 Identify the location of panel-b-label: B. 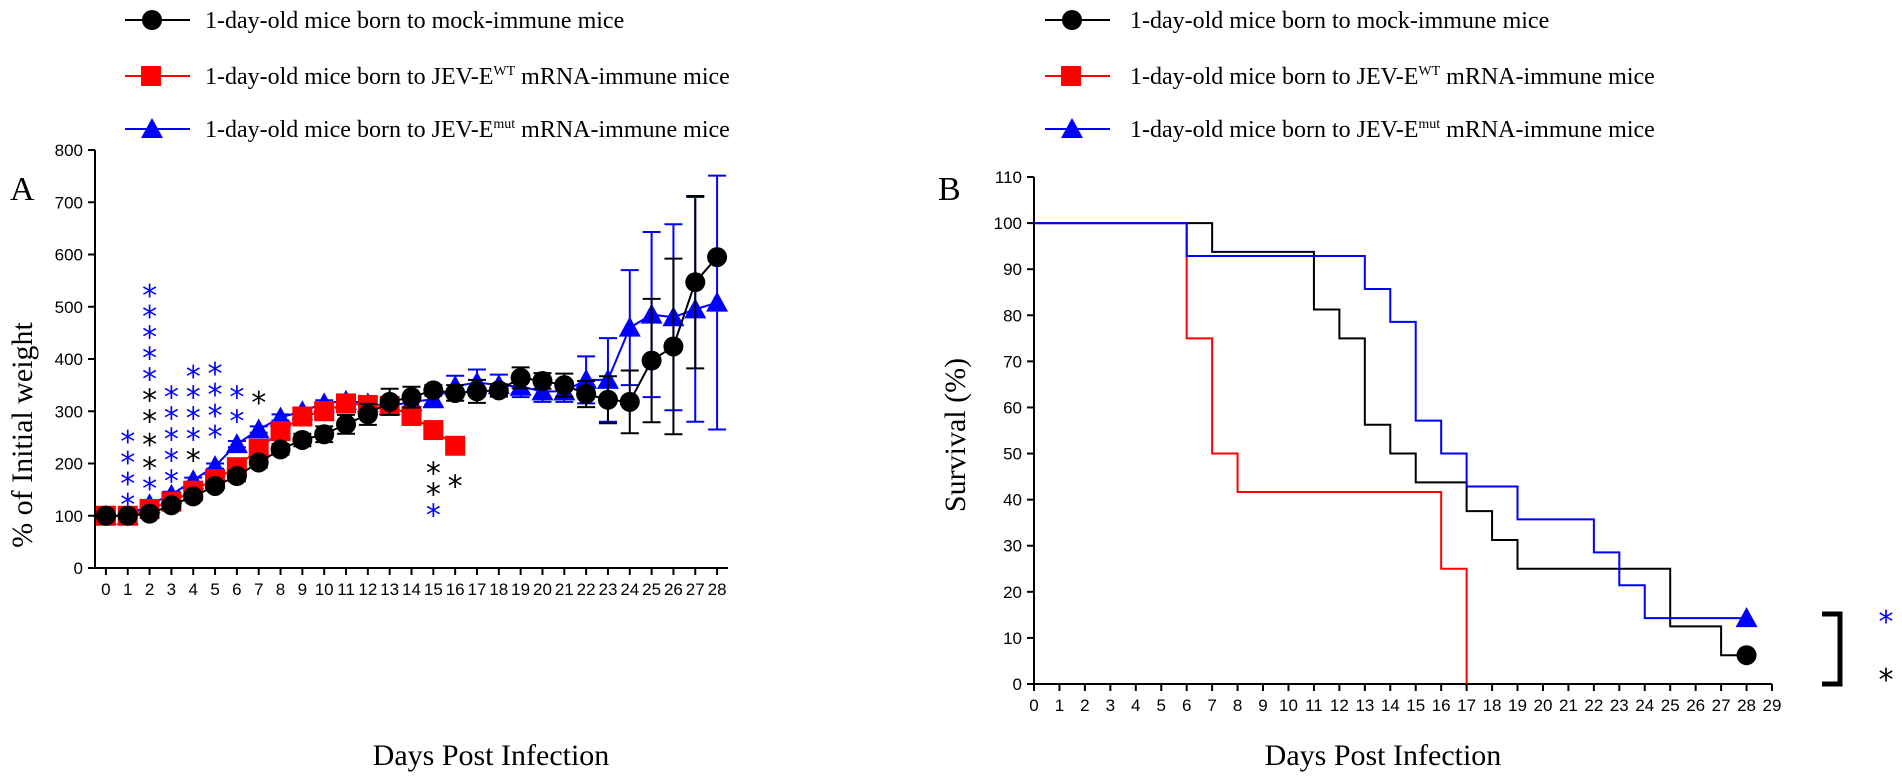
(949, 189).